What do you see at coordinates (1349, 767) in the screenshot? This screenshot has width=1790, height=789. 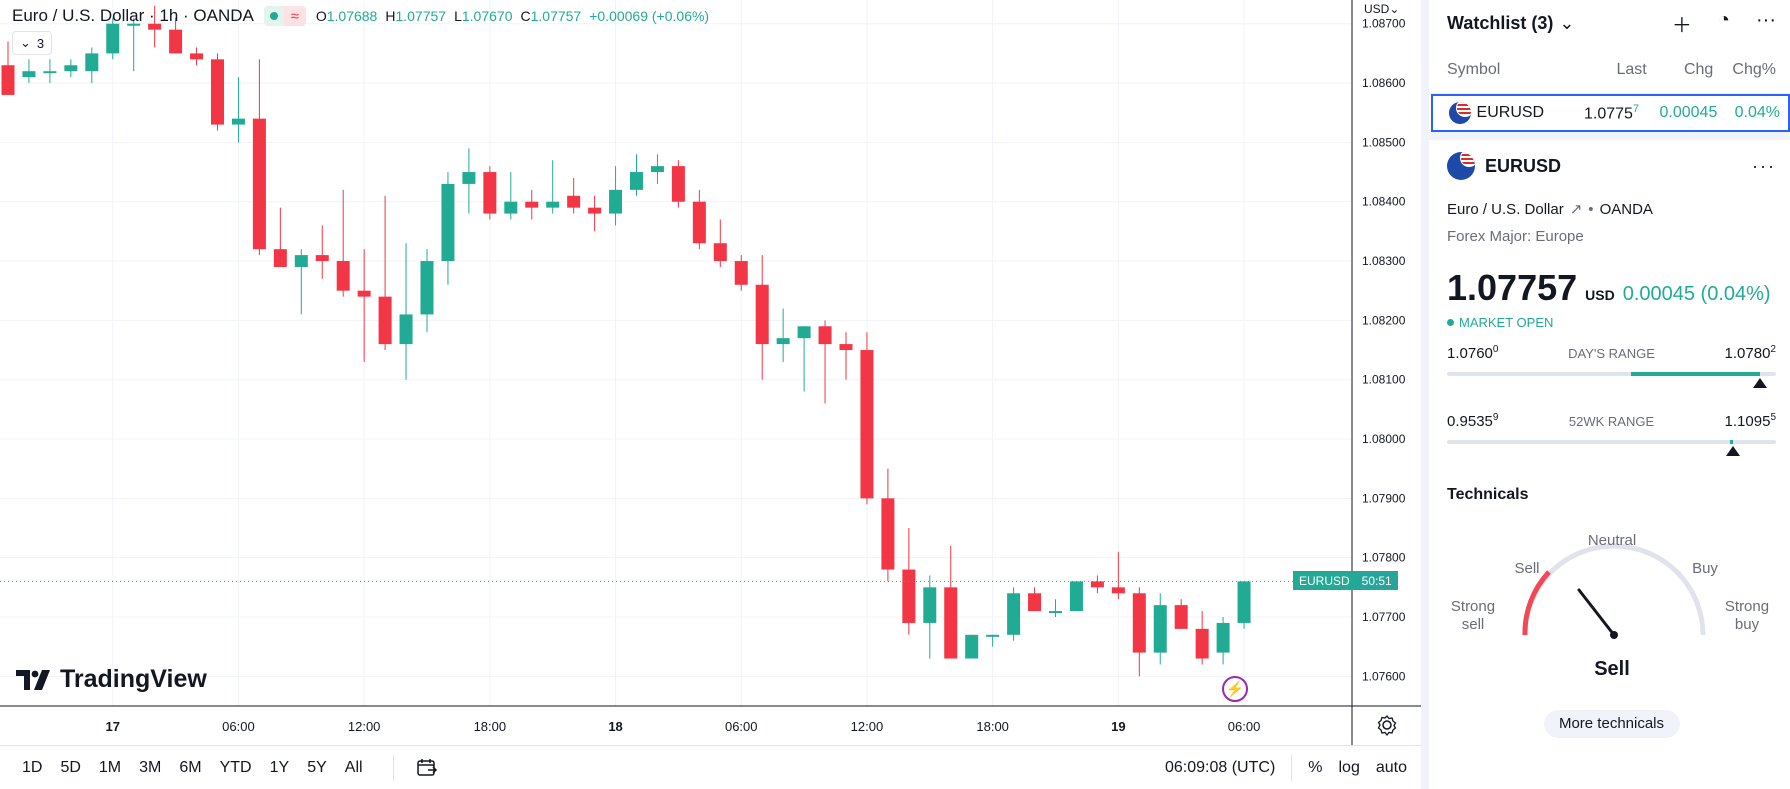 I see `log-toggle: log` at bounding box center [1349, 767].